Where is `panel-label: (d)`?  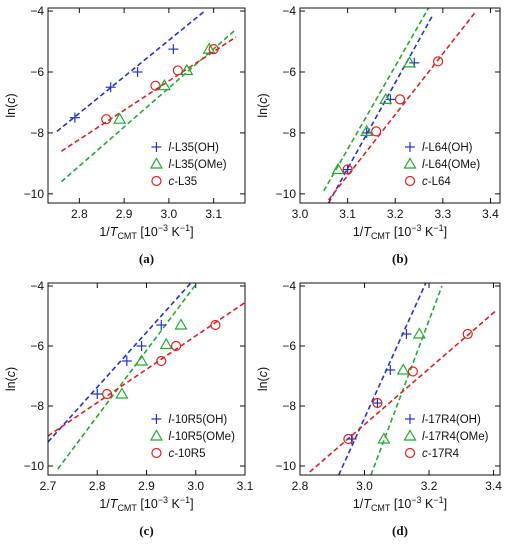 panel-label: (d) is located at coordinates (400, 530).